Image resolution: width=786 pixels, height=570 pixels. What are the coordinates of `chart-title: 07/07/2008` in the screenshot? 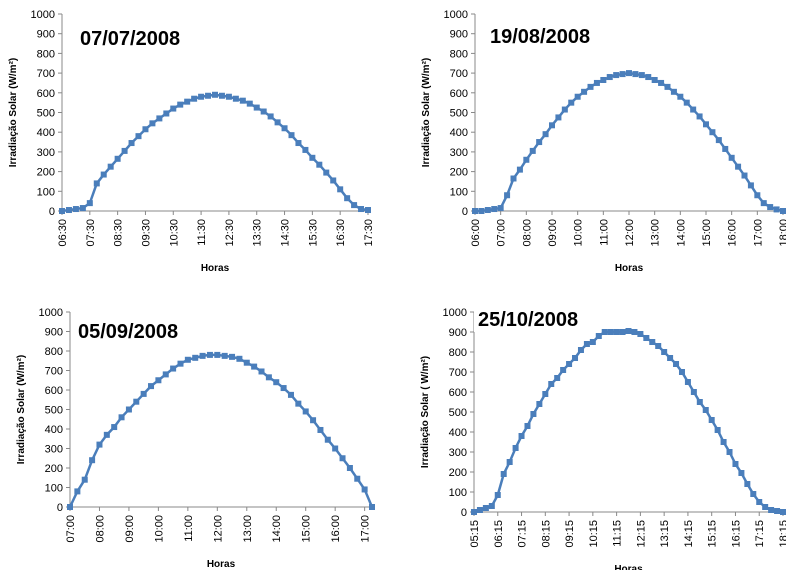 It's located at (130, 39).